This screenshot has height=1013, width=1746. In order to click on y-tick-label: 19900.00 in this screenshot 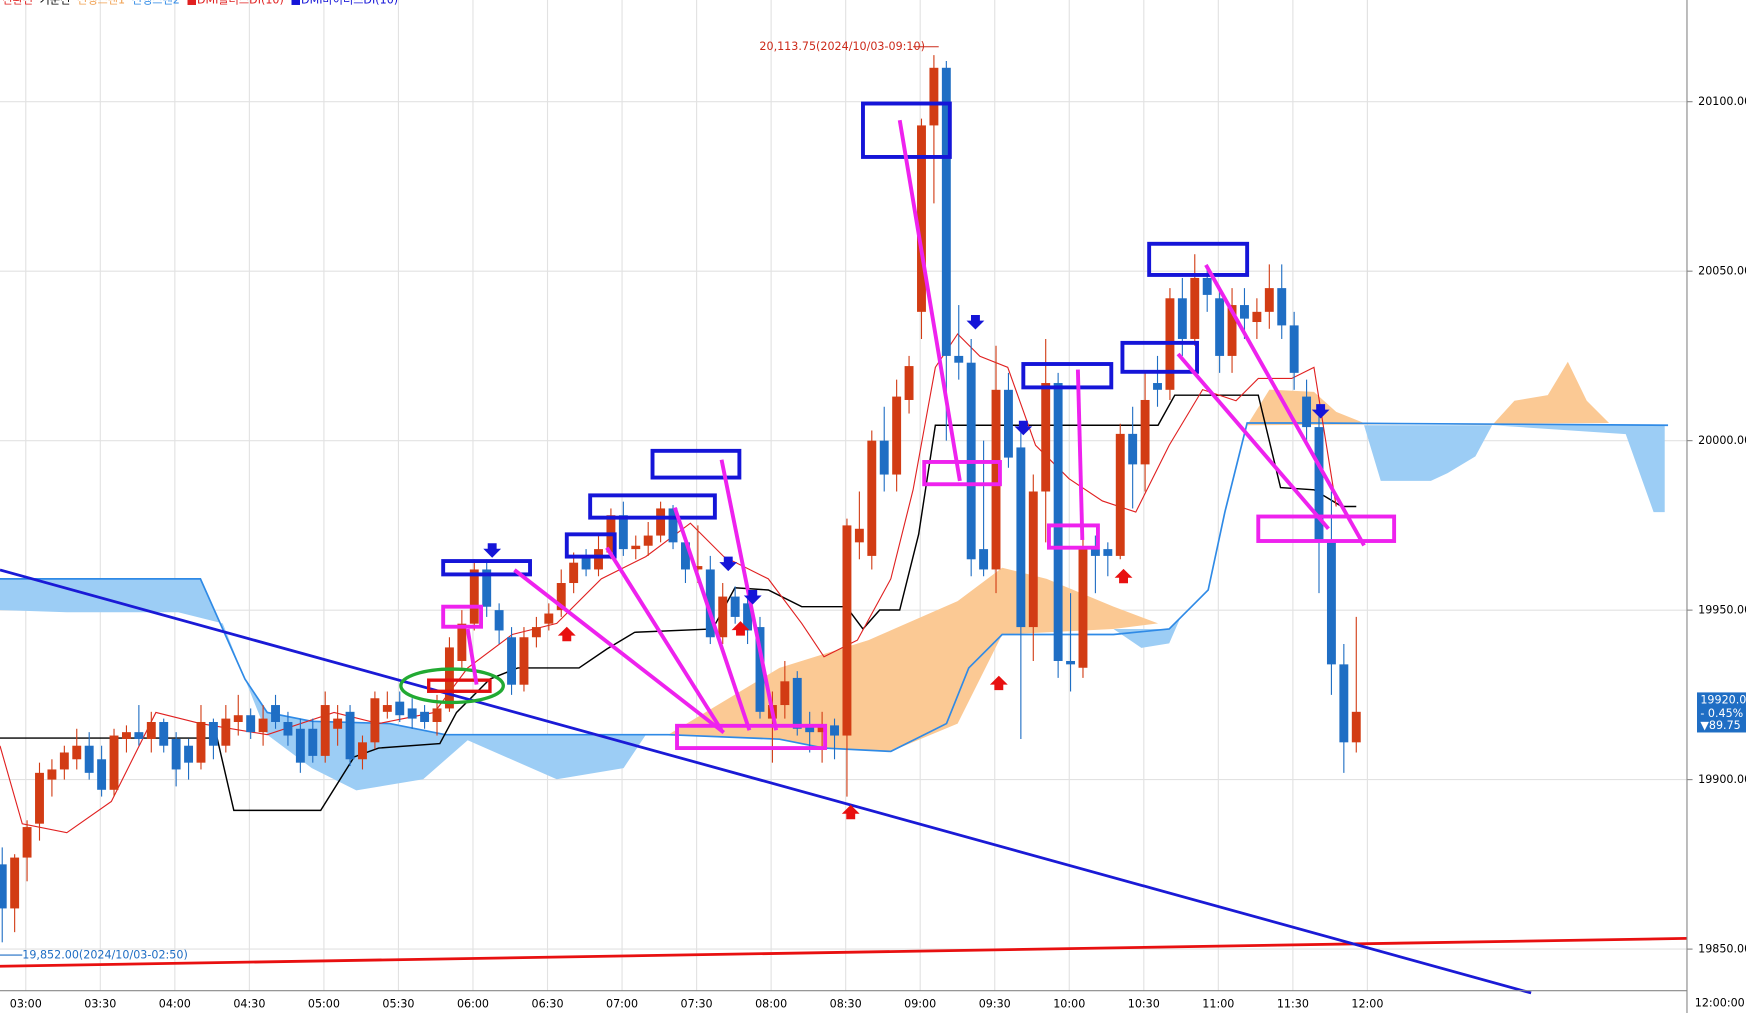, I will do `click(1722, 779)`.